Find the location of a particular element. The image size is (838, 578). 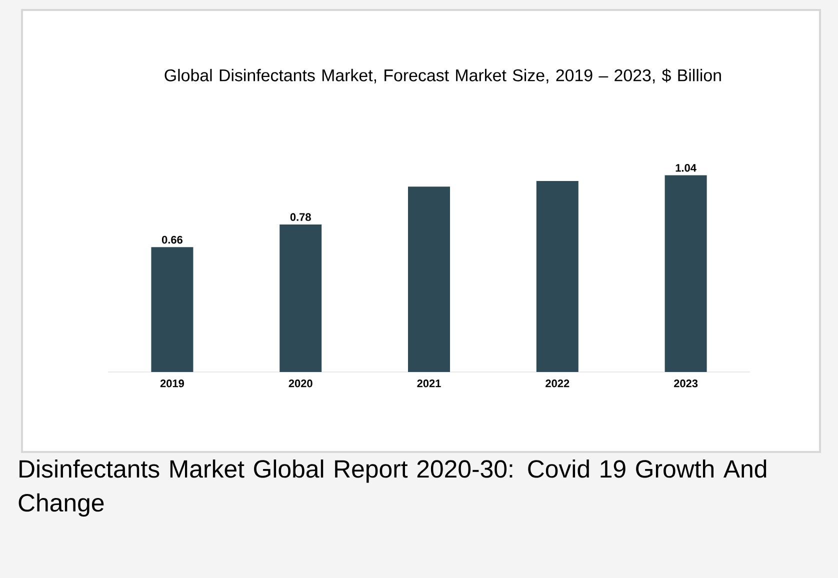

x-tick-label: 2023 is located at coordinates (686, 384).